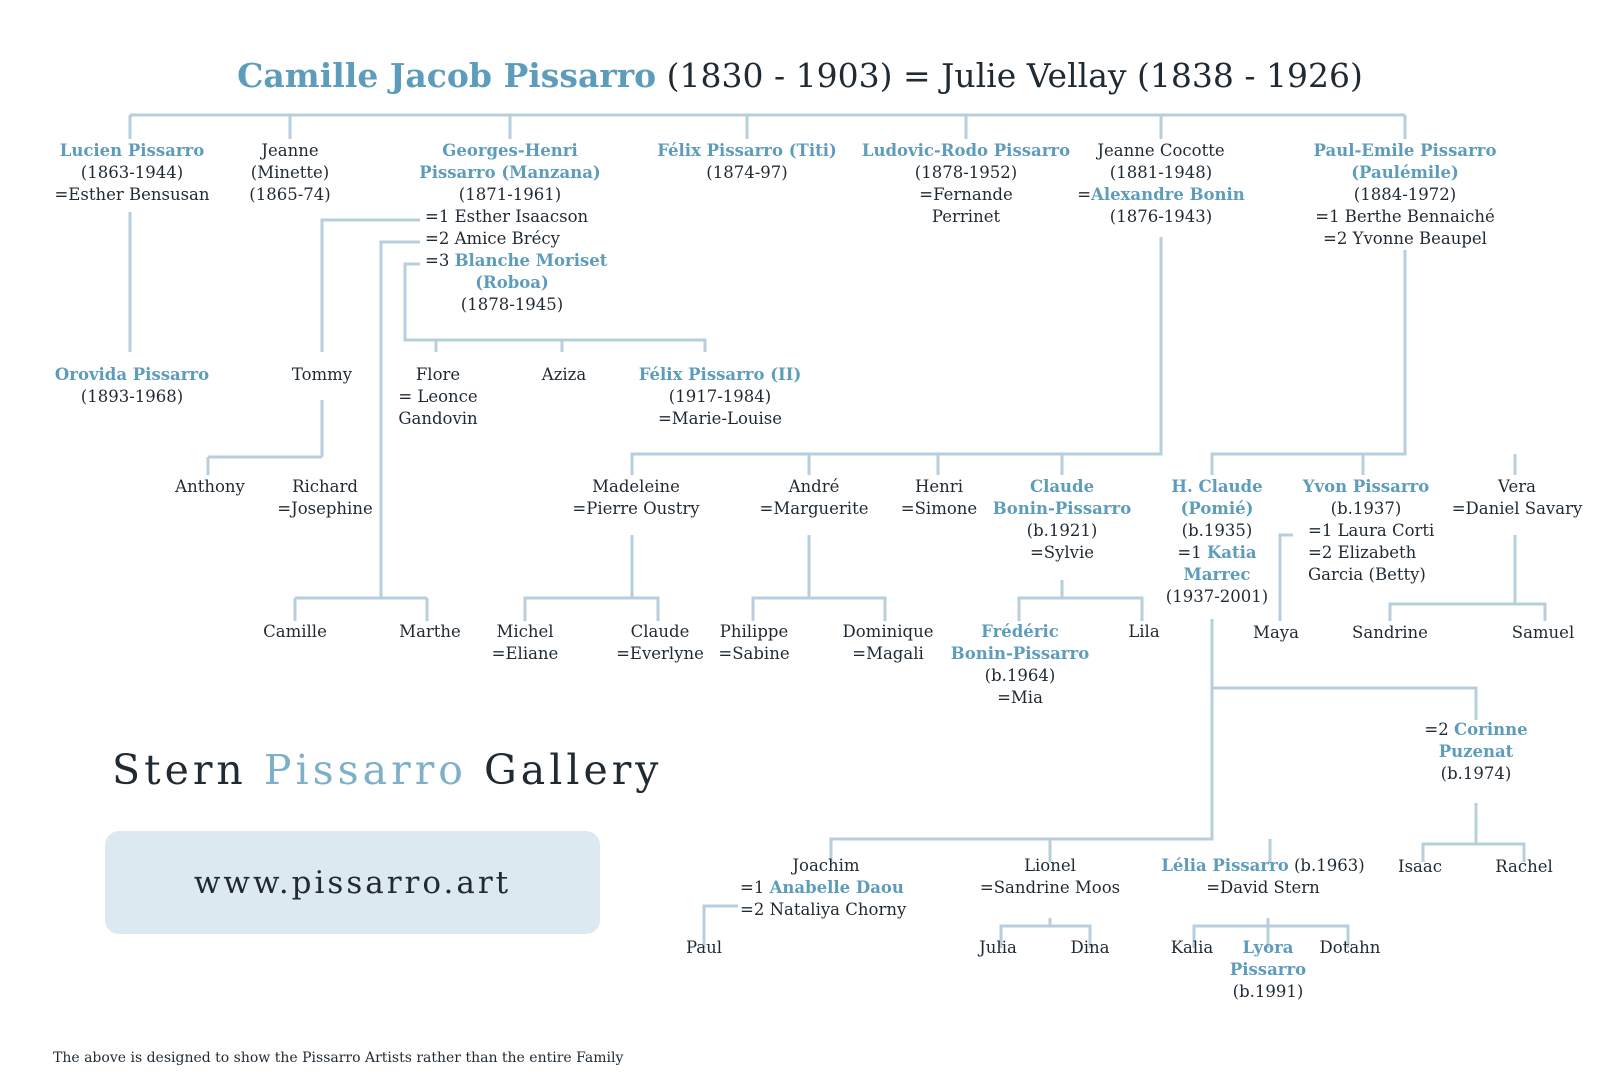  What do you see at coordinates (295, 631) in the screenshot?
I see `person-name: Camille` at bounding box center [295, 631].